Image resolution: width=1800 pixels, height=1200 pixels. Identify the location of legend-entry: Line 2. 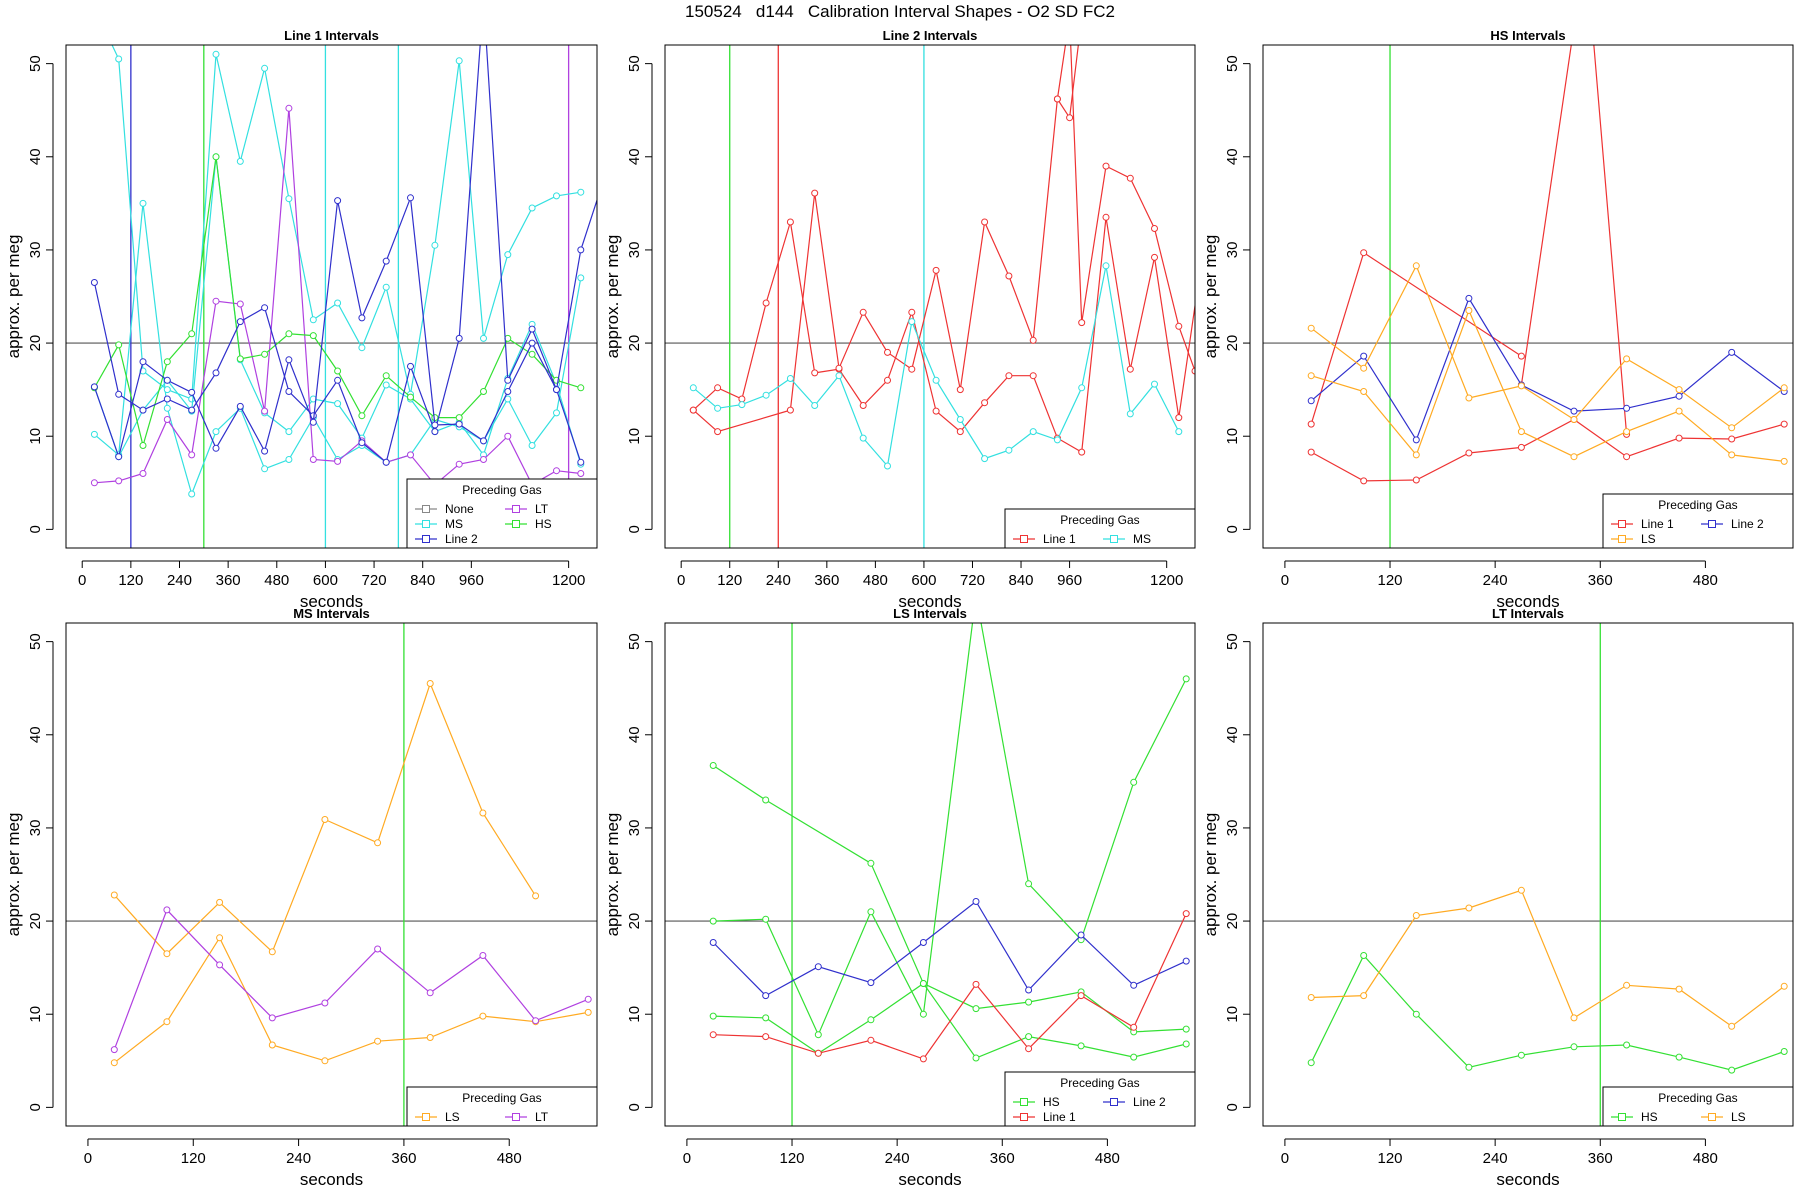
(1134, 1102).